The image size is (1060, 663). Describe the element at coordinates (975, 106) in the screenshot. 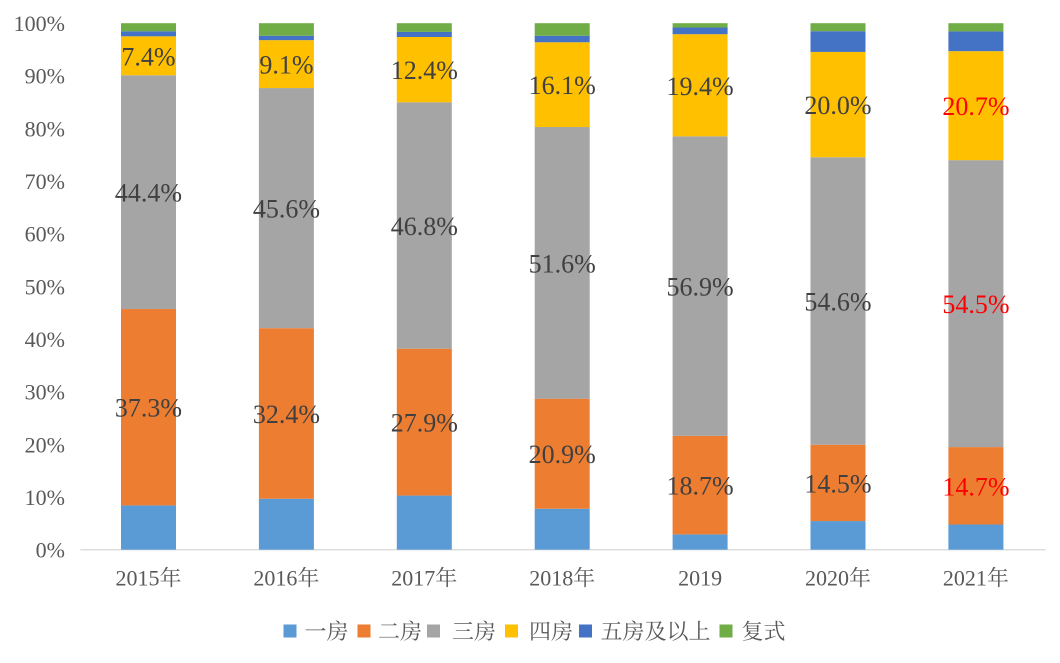

I see `svg-text: 20.7%` at that location.